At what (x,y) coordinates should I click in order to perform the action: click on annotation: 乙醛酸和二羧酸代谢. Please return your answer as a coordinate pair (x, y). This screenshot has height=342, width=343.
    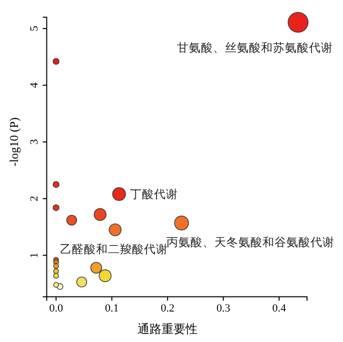
    Looking at the image, I should click on (114, 249).